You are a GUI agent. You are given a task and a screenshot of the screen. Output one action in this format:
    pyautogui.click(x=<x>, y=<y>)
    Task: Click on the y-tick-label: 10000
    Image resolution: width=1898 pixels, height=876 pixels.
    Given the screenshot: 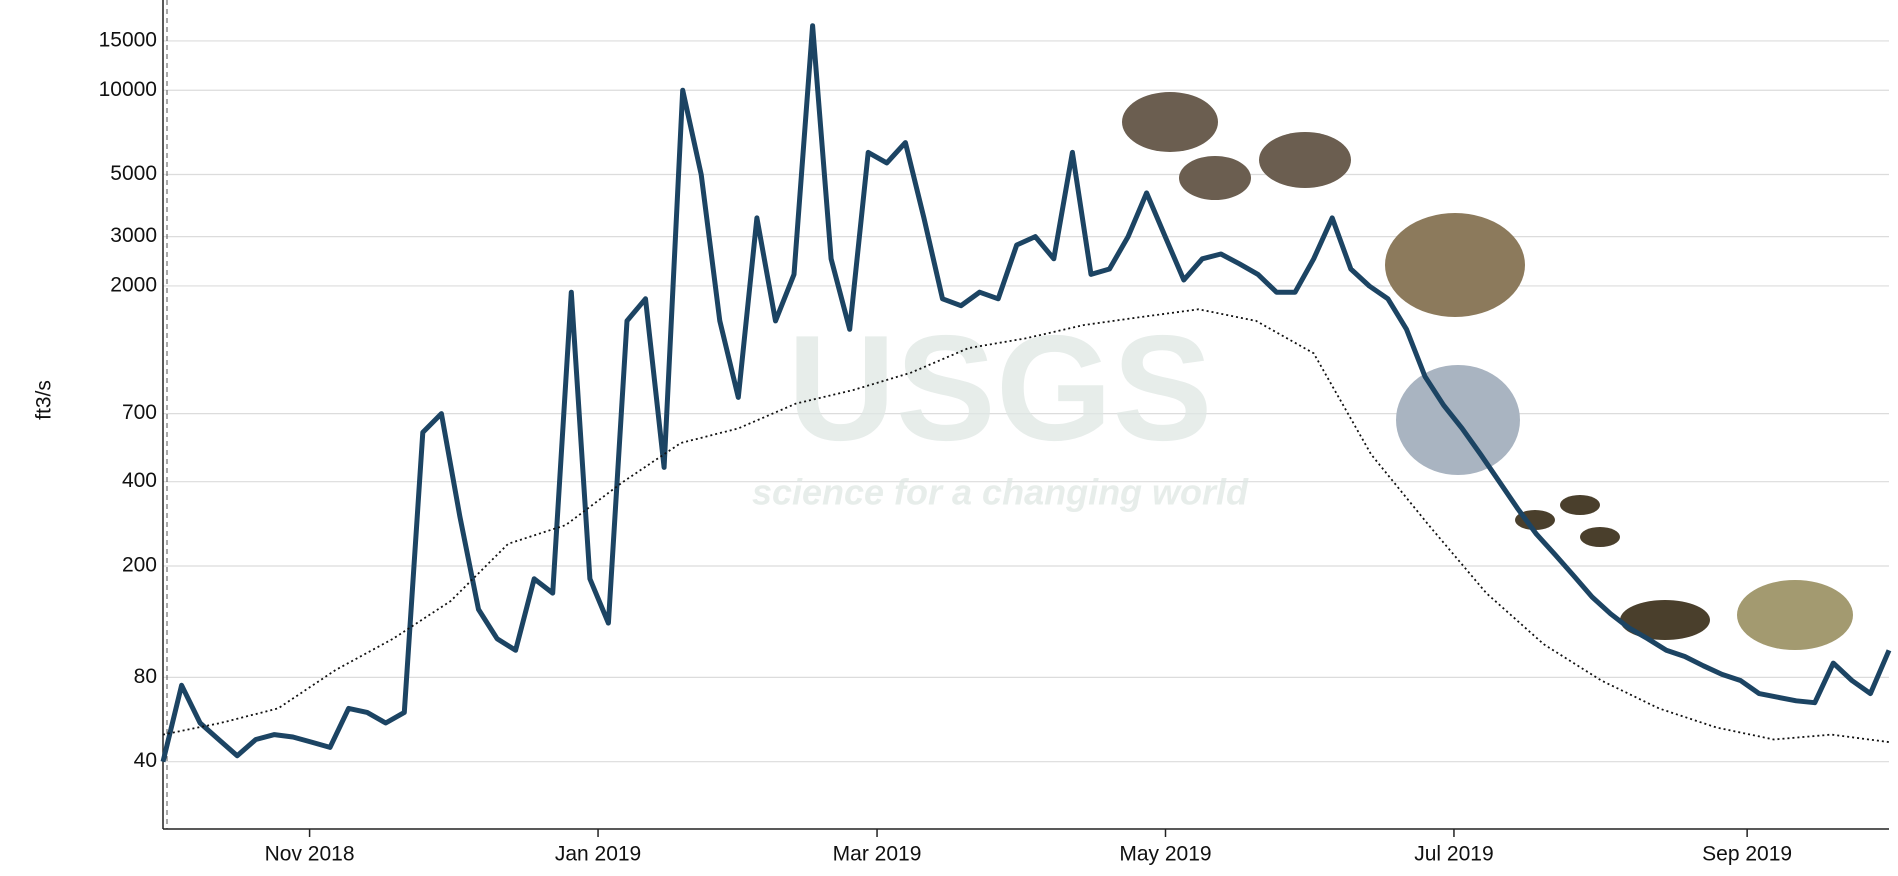 What is the action you would take?
    pyautogui.click(x=128, y=89)
    